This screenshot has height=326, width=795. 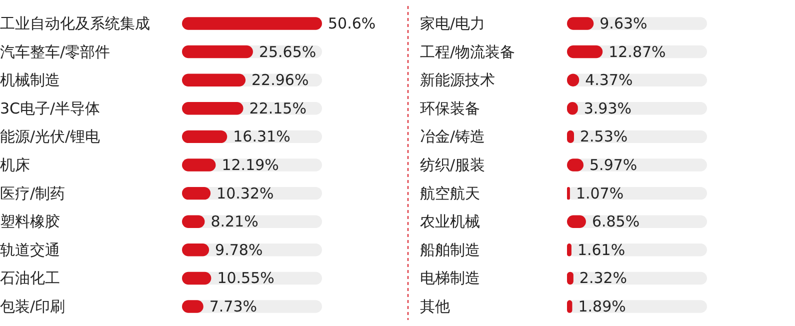 I want to click on data-label: 12.19%, so click(x=250, y=165).